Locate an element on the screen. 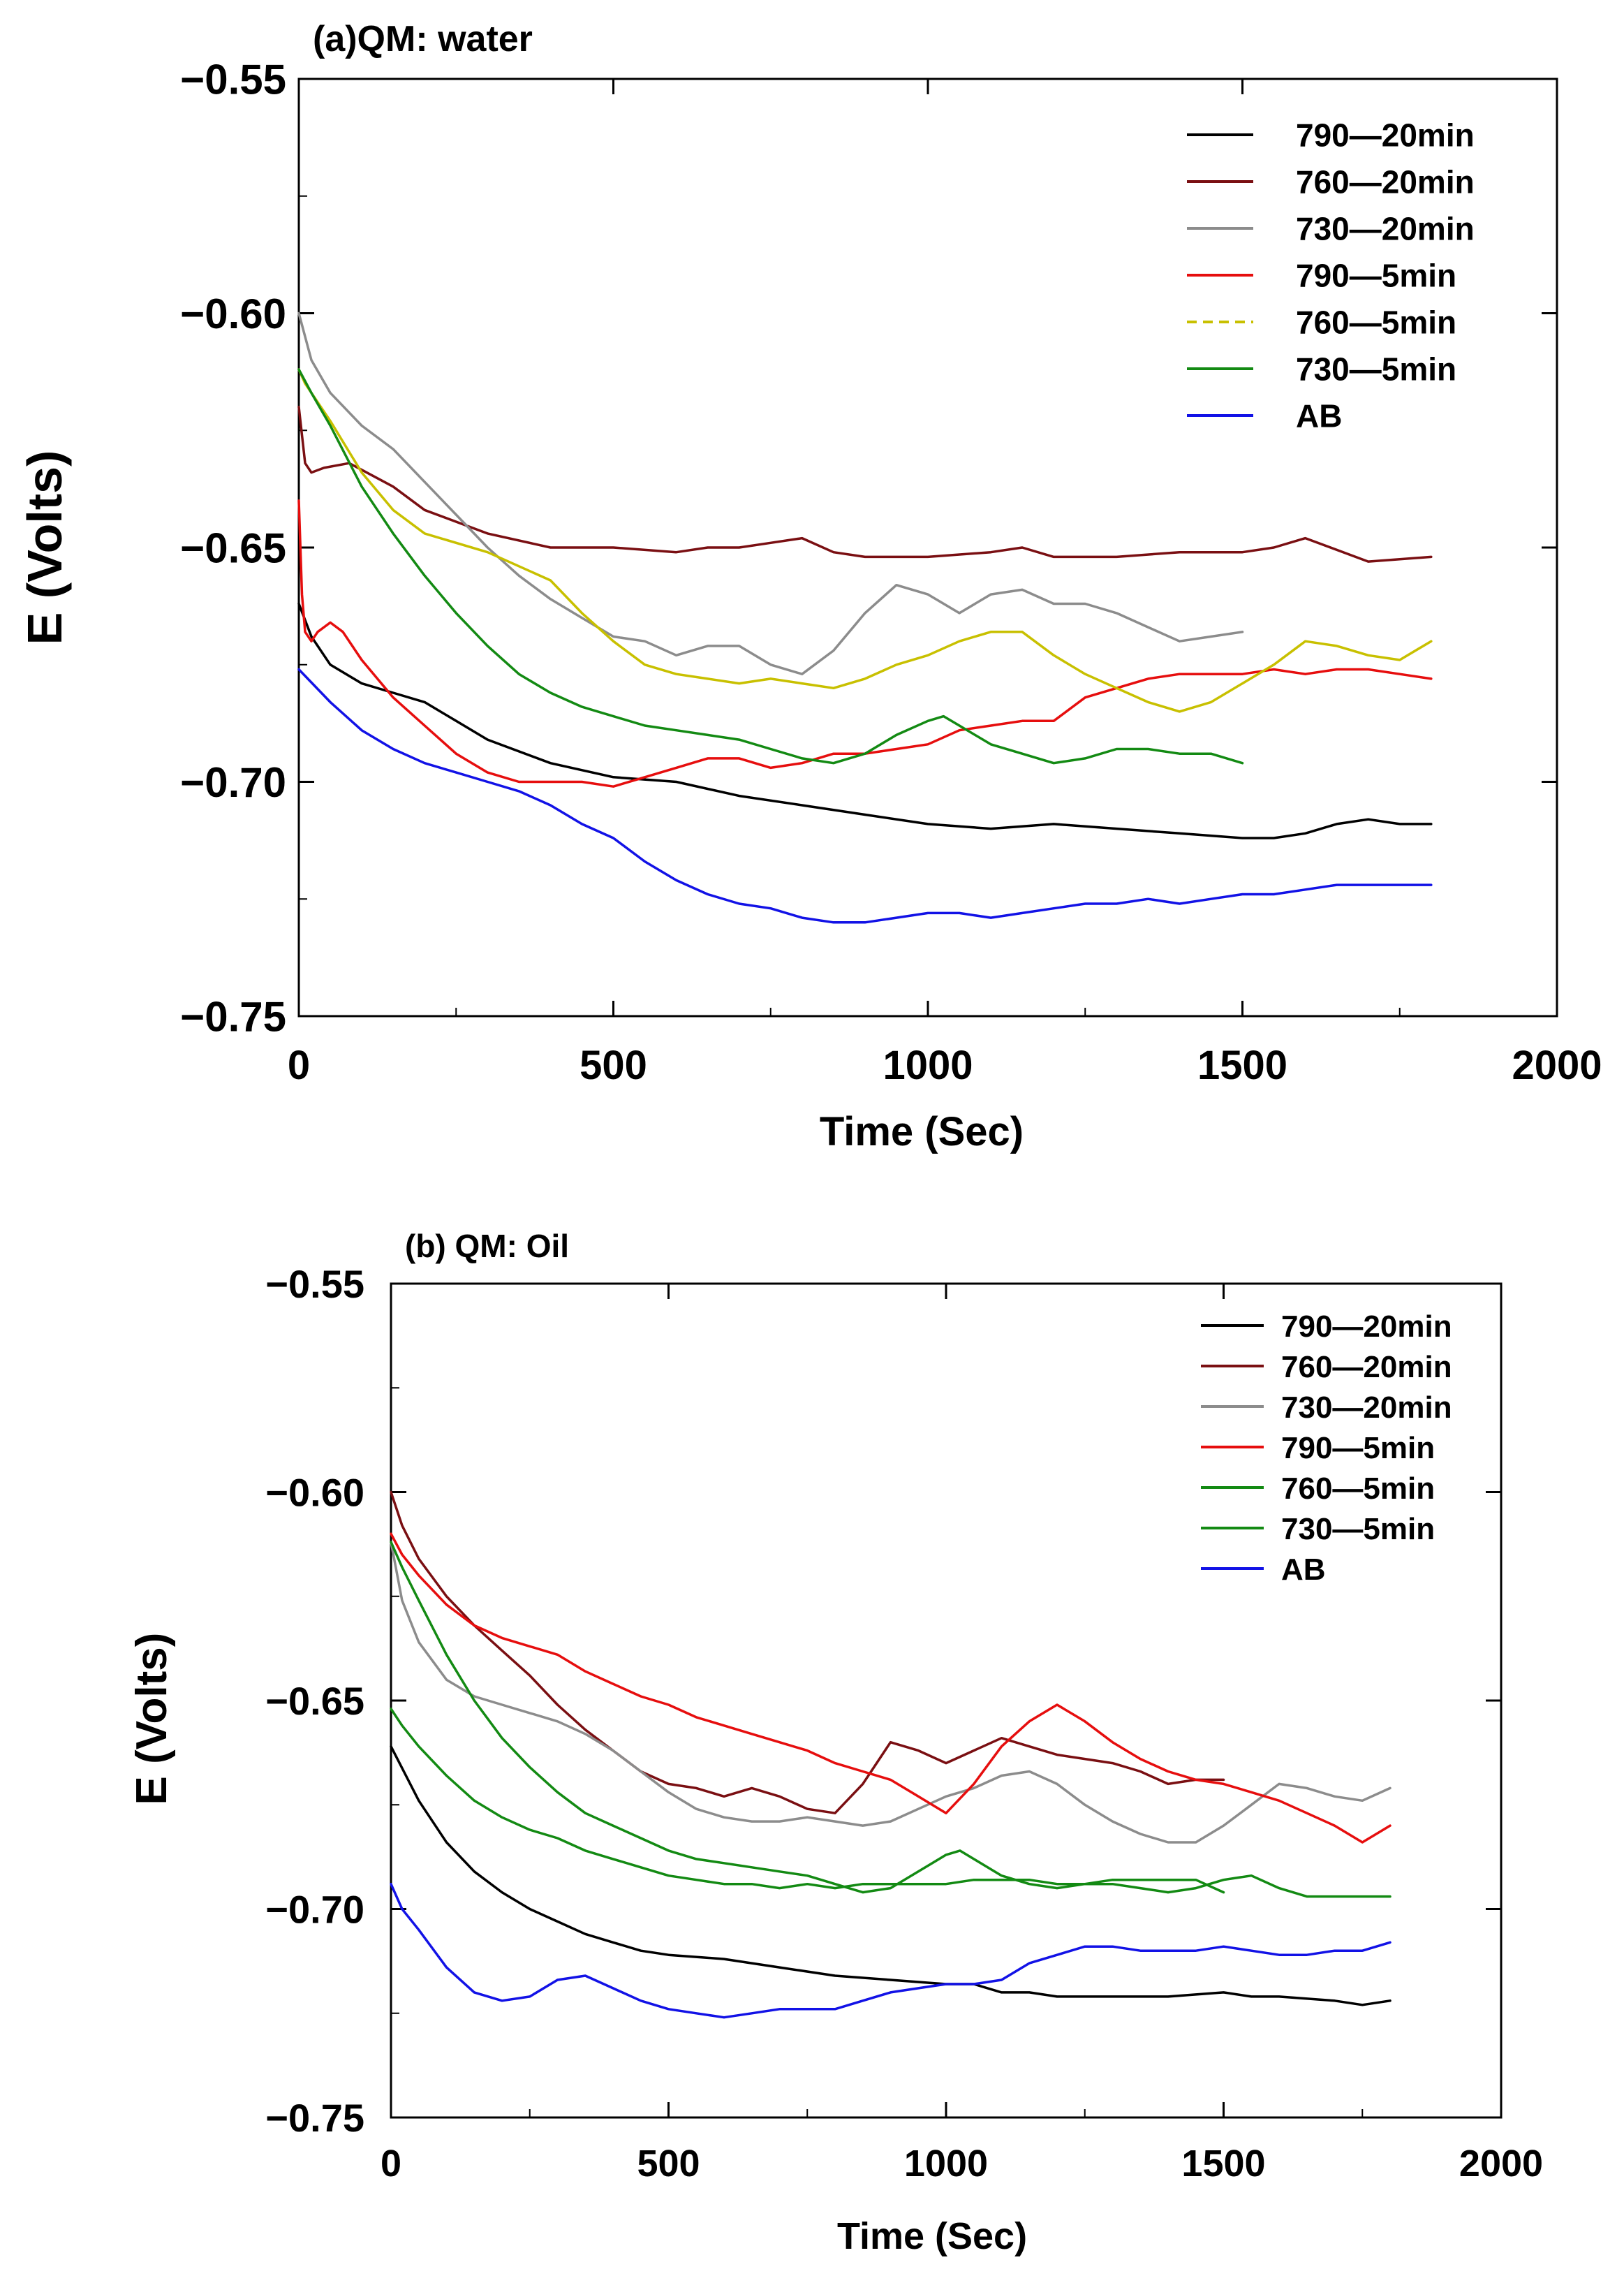  chart-title: (a)QM: water is located at coordinates (423, 39).